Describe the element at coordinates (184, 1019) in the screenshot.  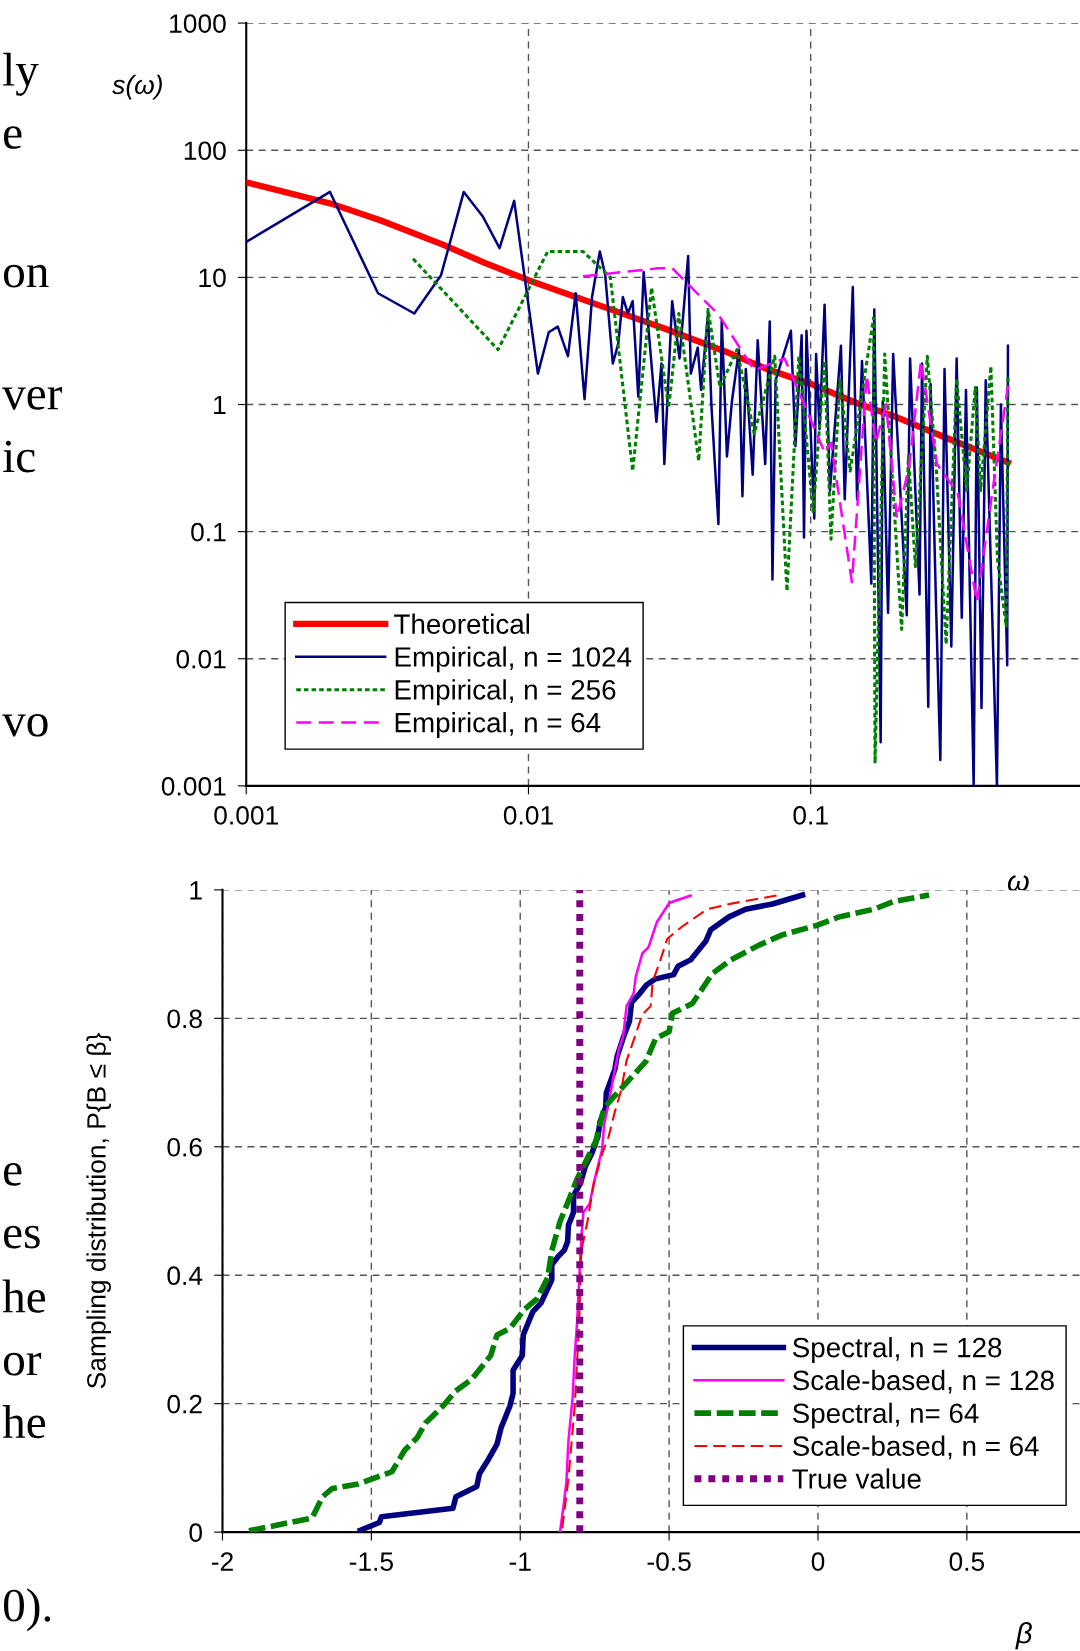
I see `y-tick-label: 0.8` at that location.